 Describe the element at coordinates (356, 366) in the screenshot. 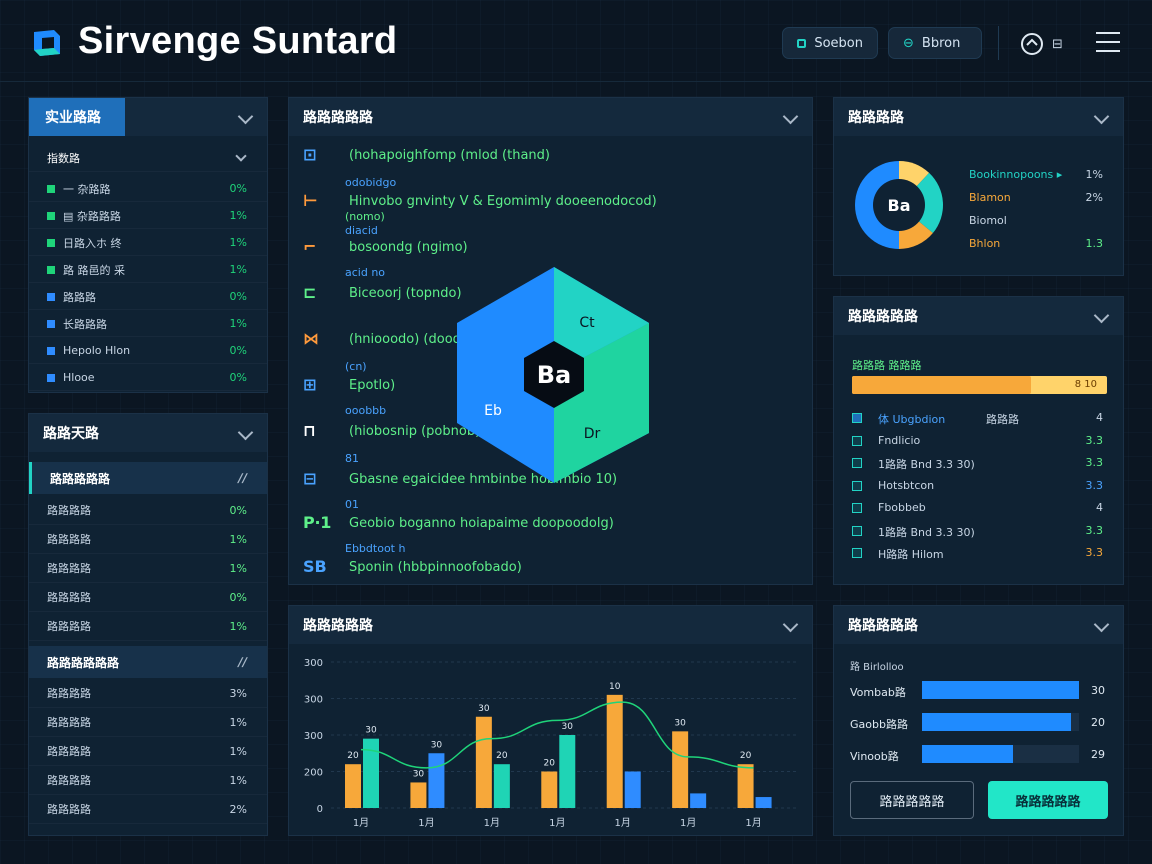

I see `list-text: (cn)` at that location.